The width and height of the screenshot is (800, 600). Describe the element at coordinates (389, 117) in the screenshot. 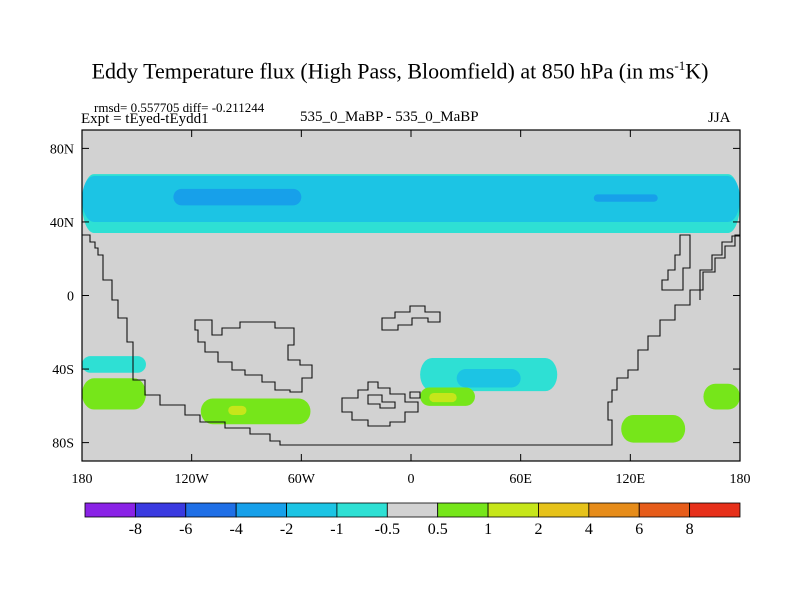

I see `comparison-label: 535_0_MaBP - 535_0_MaBP` at that location.